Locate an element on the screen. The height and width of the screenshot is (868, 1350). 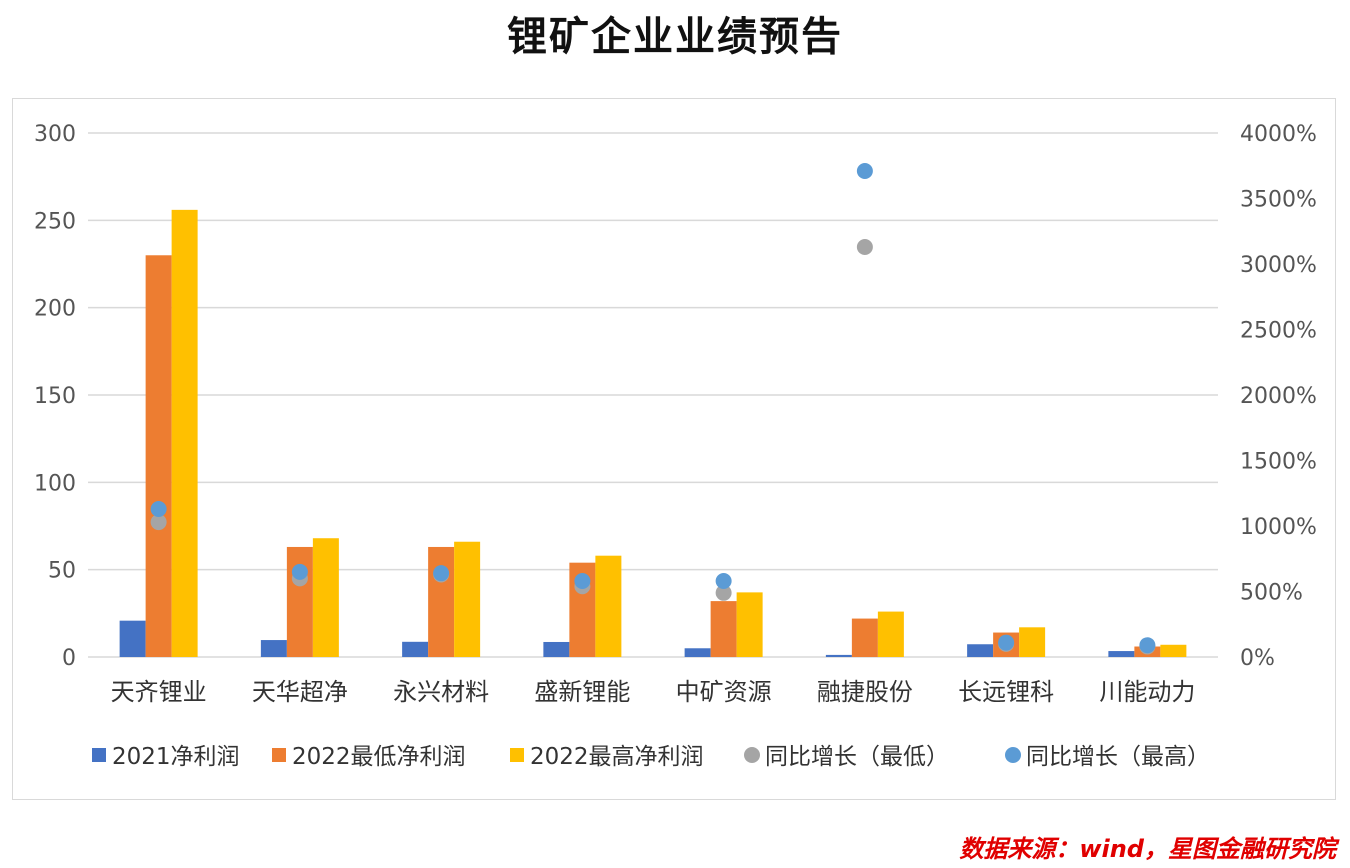
category-label: 中矿资源 is located at coordinates (724, 692).